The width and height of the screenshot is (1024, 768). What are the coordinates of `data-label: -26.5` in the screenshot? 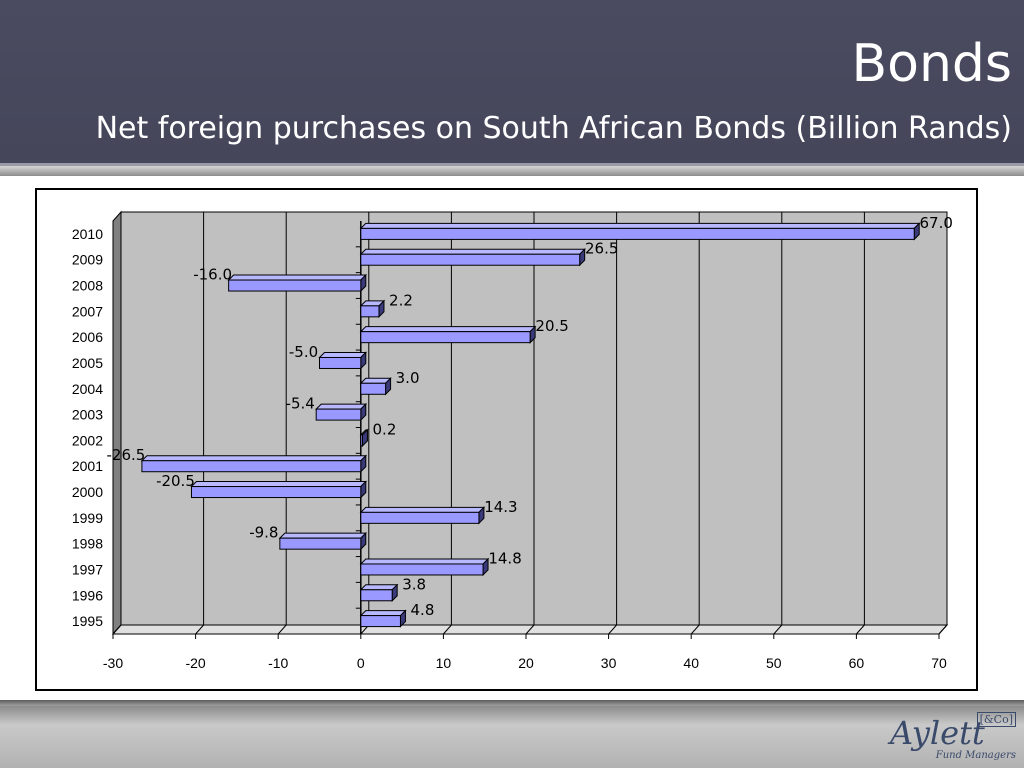 It's located at (126, 455).